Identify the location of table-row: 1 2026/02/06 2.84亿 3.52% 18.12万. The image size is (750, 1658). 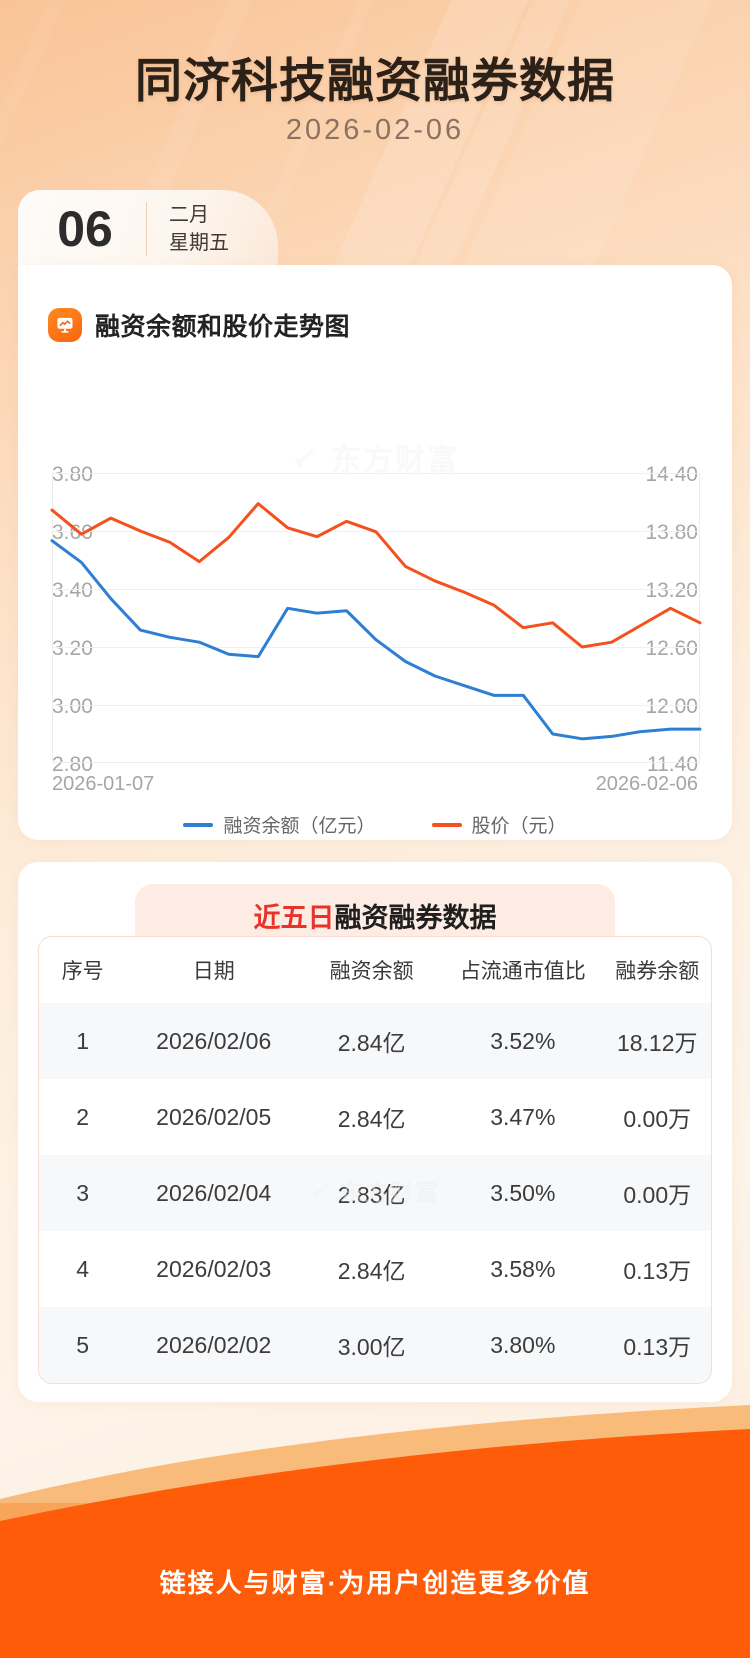
(375, 1041).